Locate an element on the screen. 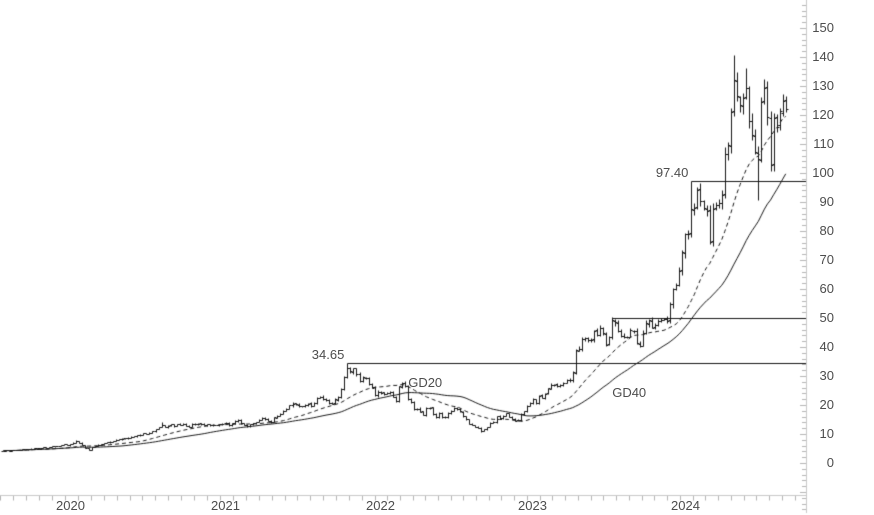 This screenshot has width=874, height=515. gd20-label: GD20 is located at coordinates (425, 383).